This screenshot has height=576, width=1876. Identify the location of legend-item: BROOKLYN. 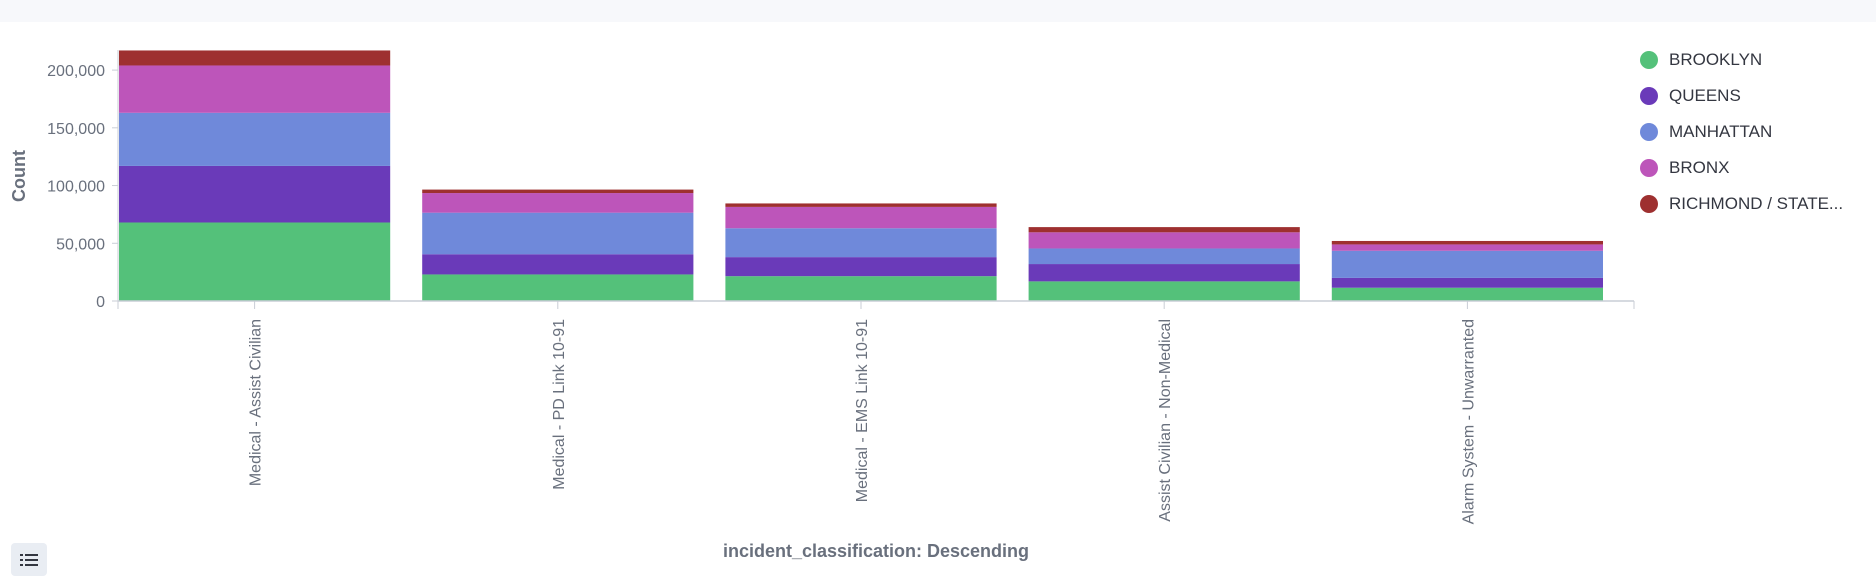
(1758, 60).